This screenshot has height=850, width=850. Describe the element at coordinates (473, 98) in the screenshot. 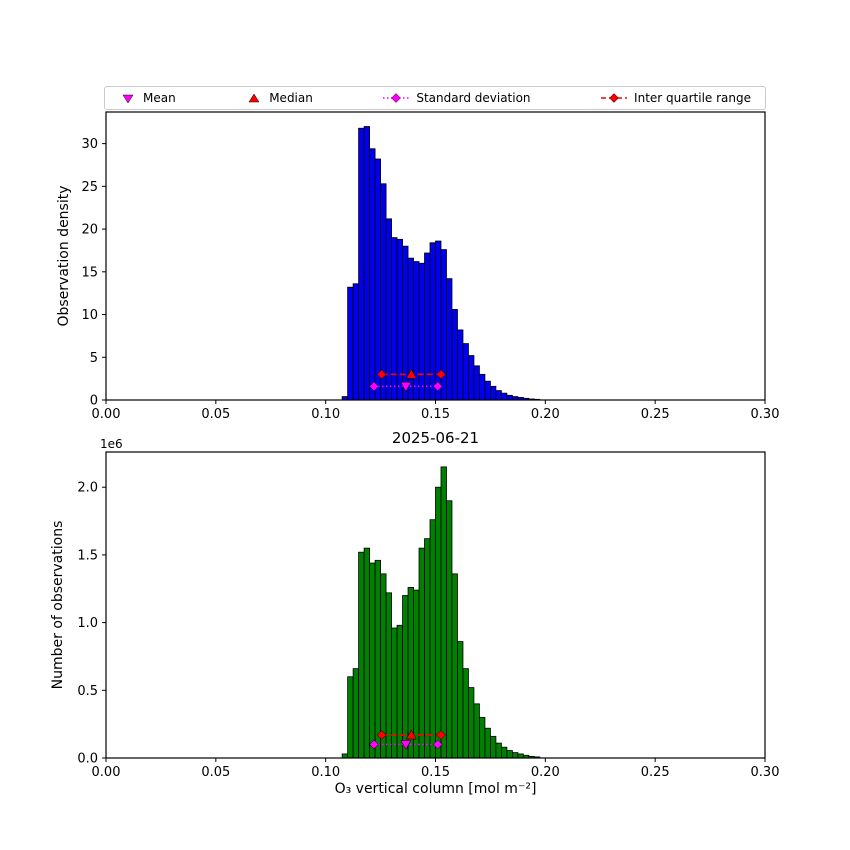

I see `legend-label-std: Standard deviation` at that location.